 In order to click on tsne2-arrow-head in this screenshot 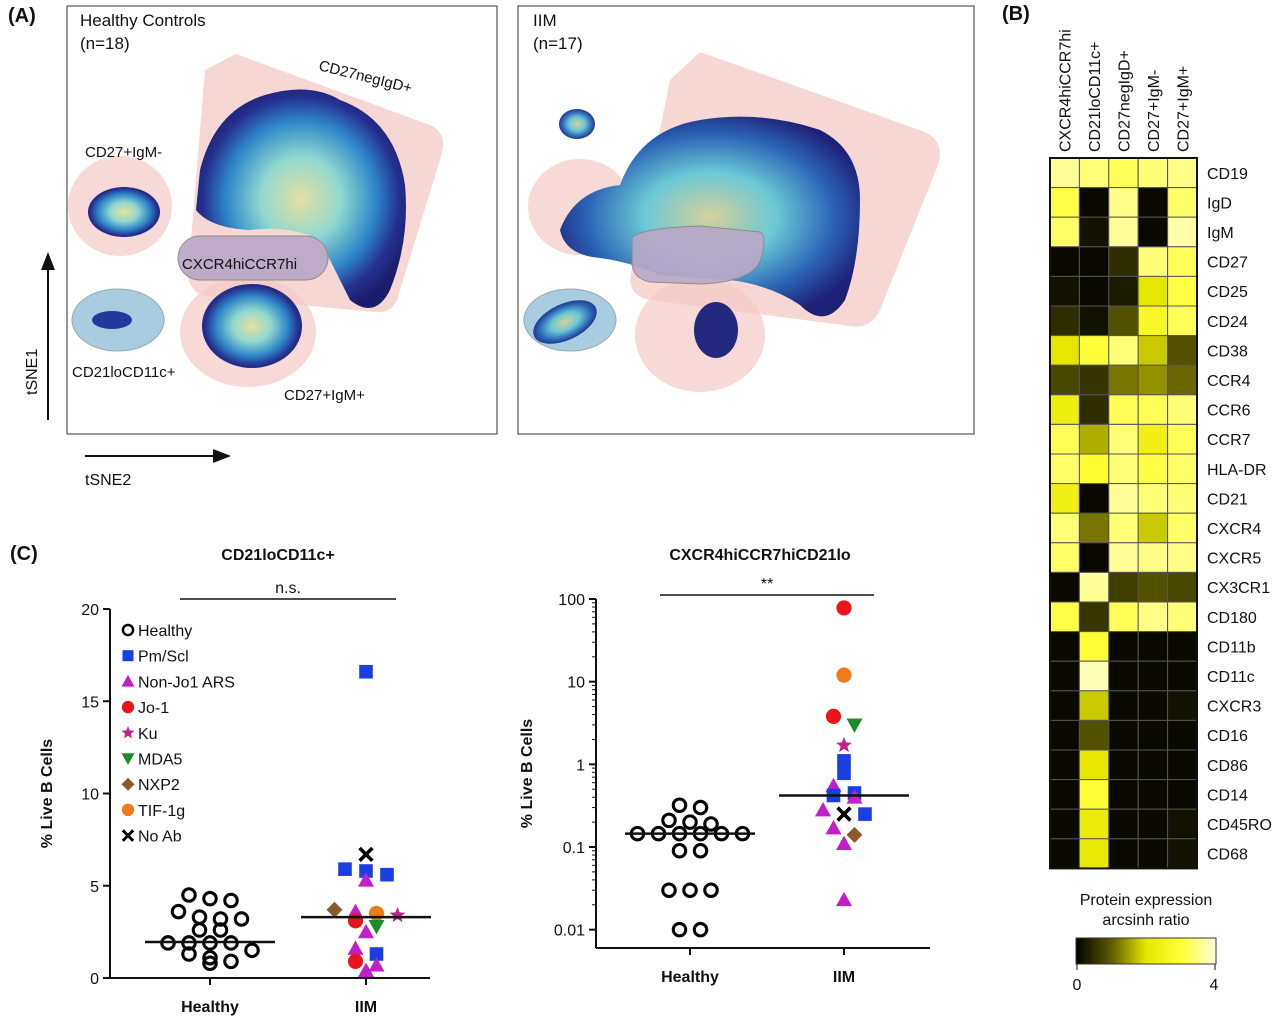, I will do `click(222, 456)`.